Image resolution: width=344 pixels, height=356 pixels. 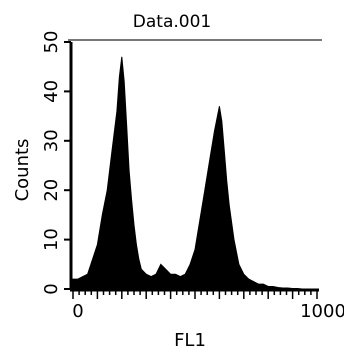 I want to click on chart-title: Data.001, so click(x=172, y=22).